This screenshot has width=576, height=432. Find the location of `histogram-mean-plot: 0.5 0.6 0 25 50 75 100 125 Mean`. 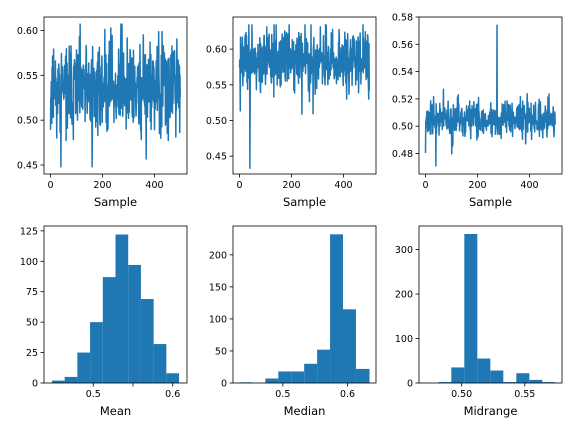

histogram-mean-plot: 0.5 0.6 0 25 50 75 100 125 Mean is located at coordinates (104, 321).